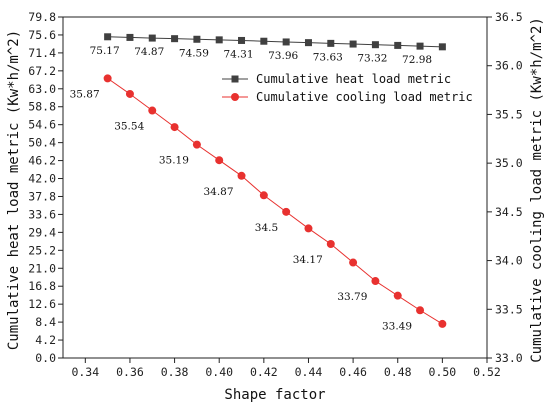  I want to click on cooling-data-label: 33.49, so click(397, 326).